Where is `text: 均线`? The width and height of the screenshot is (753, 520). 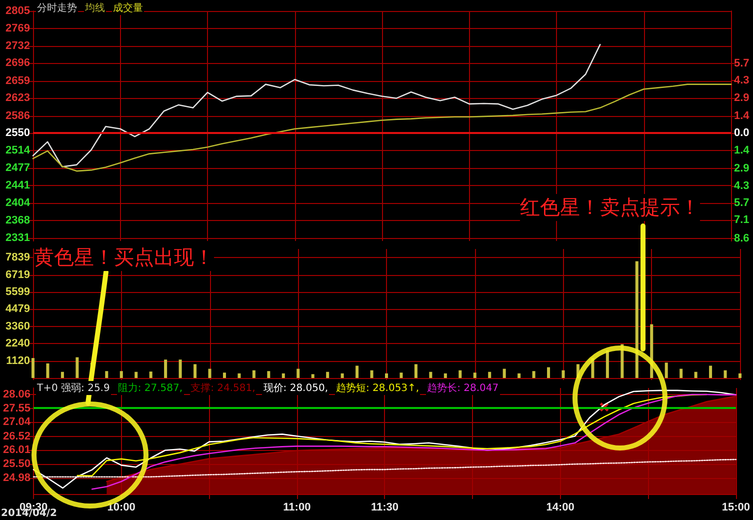
text: 均线 is located at coordinates (95, 8).